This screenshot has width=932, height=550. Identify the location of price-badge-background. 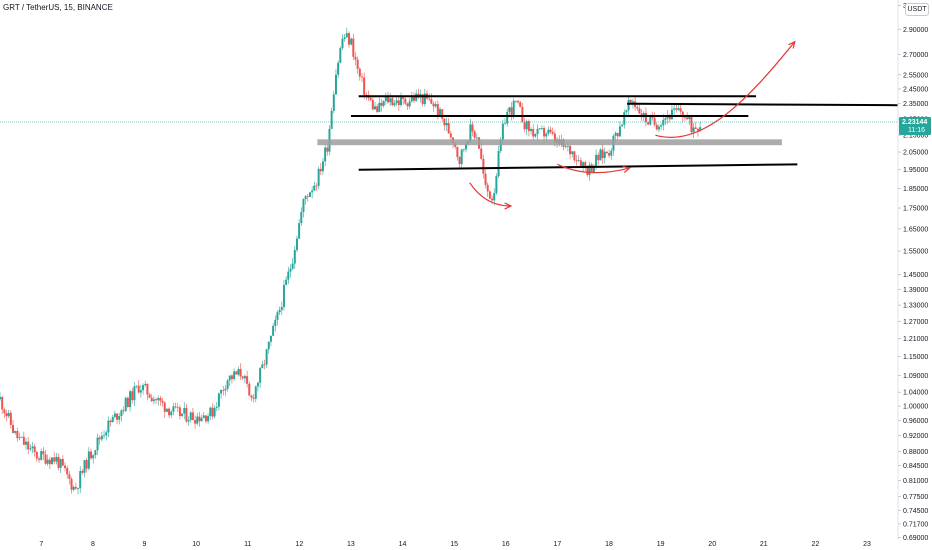
(915, 126).